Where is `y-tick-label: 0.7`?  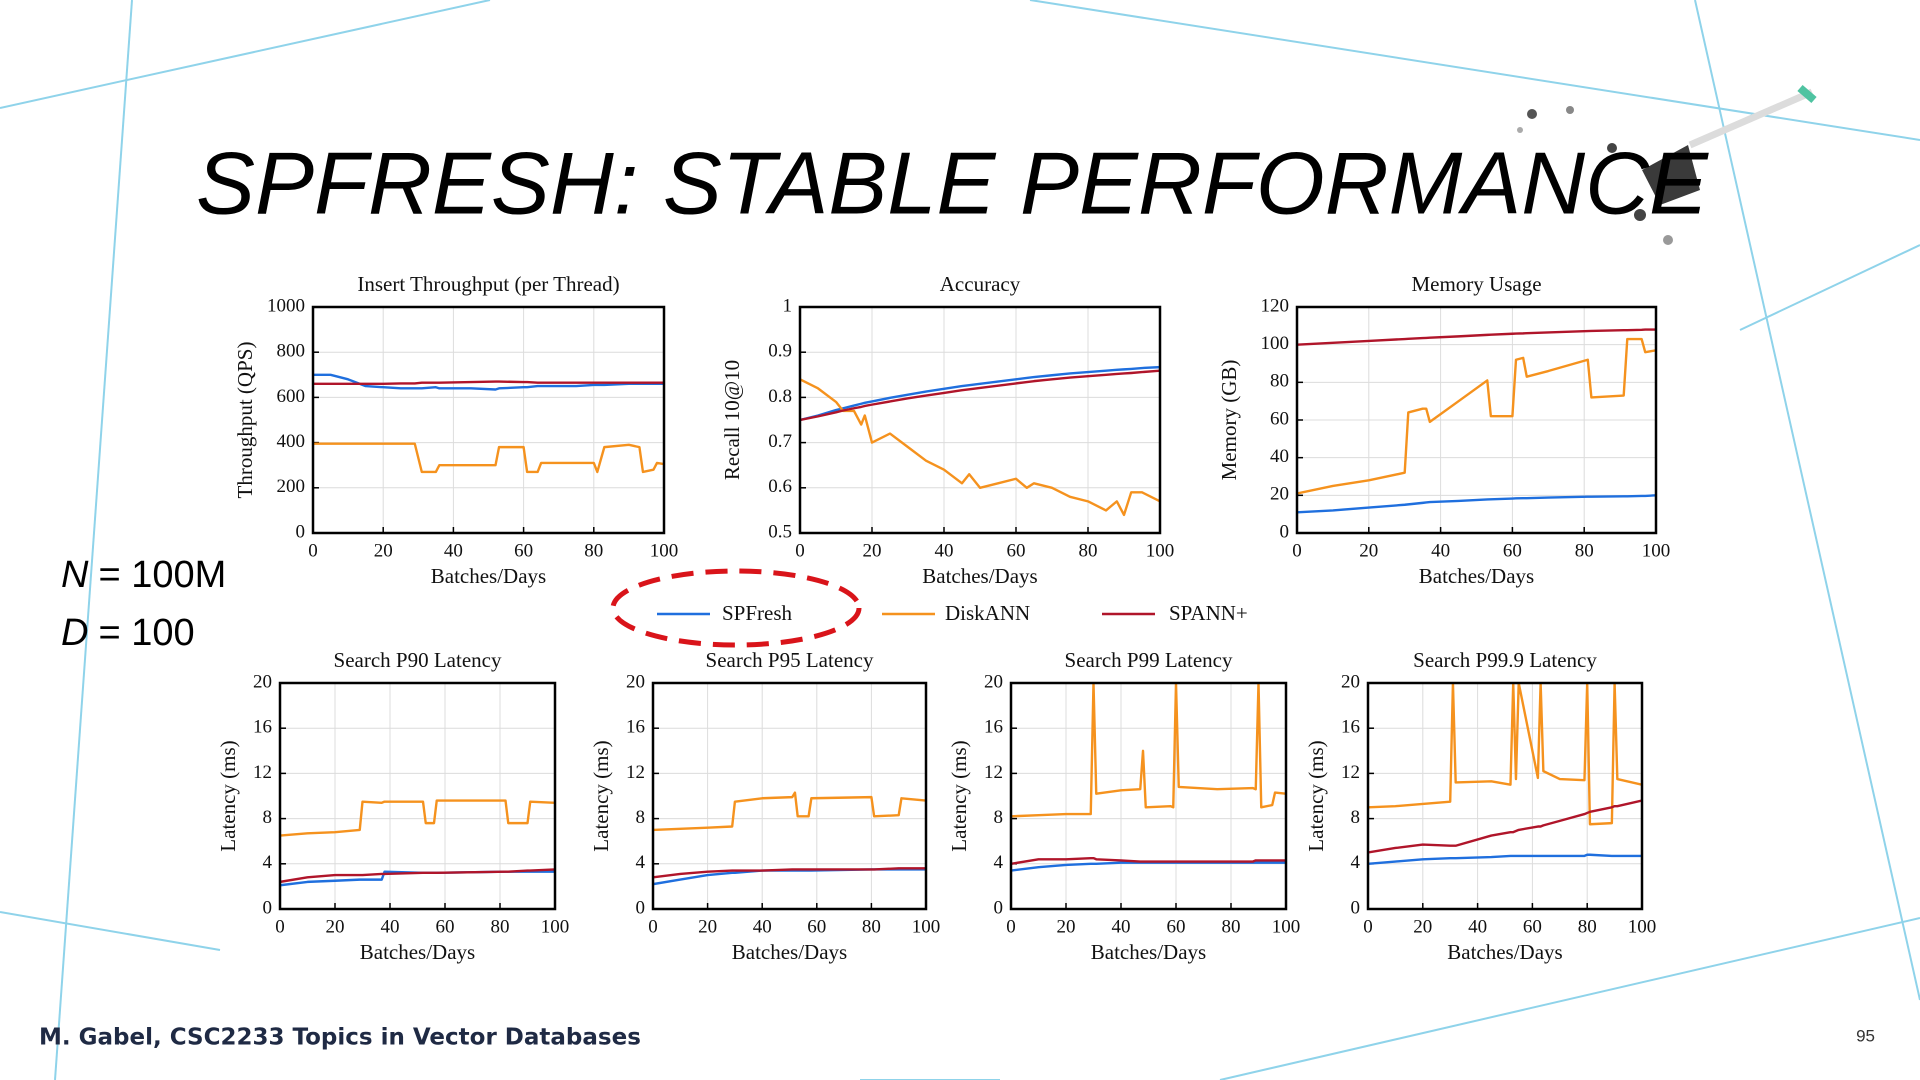 y-tick-label: 0.7 is located at coordinates (780, 441).